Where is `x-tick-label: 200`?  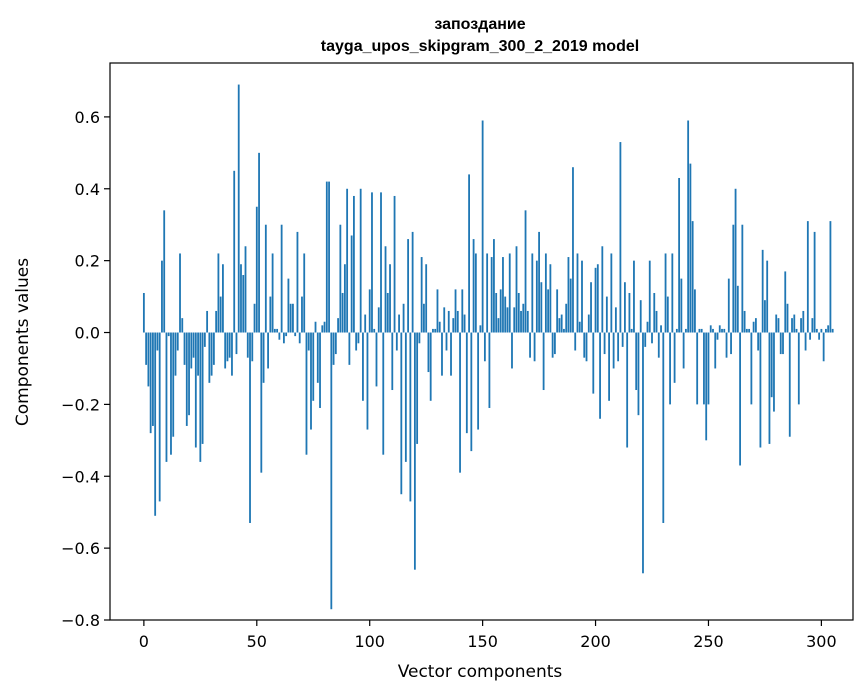
x-tick-label: 200 is located at coordinates (595, 641).